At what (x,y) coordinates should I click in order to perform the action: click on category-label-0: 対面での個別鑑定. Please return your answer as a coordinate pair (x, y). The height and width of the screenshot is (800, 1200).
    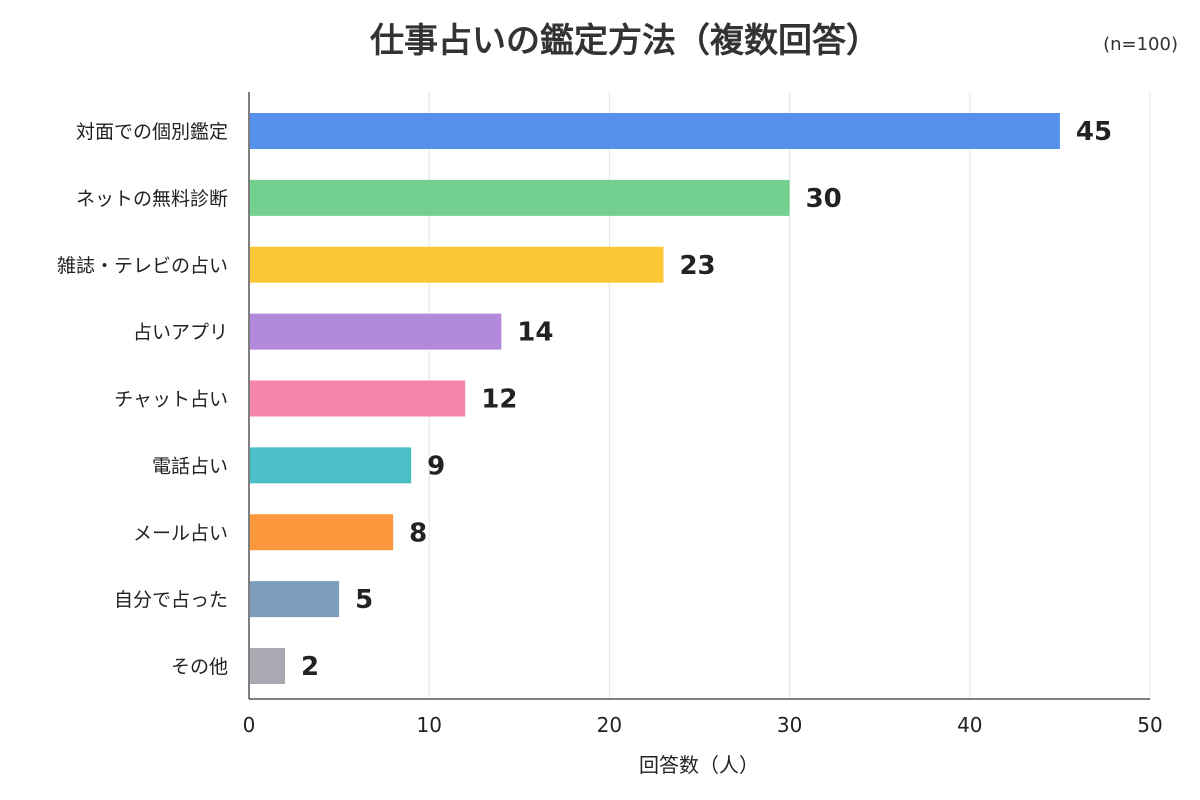
    Looking at the image, I should click on (152, 132).